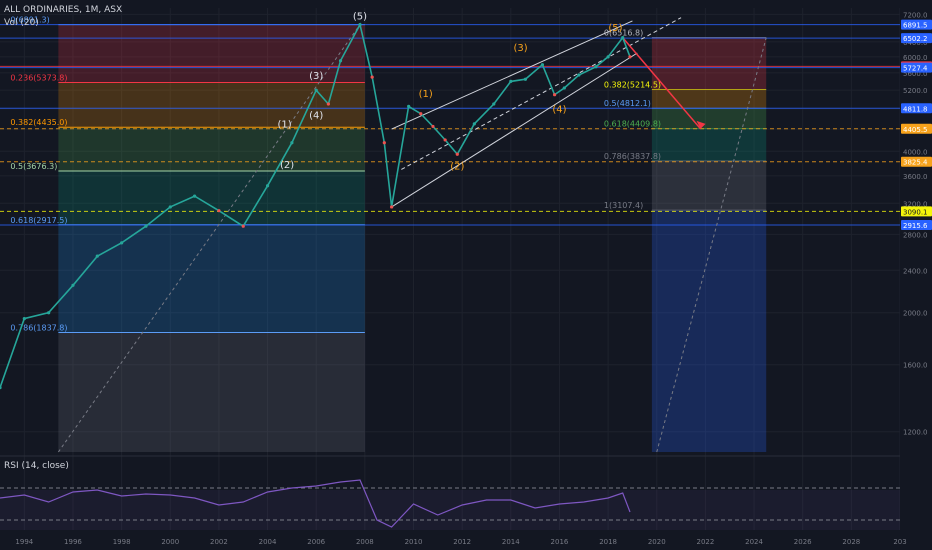  What do you see at coordinates (38, 327) in the screenshot?
I see `fib-label-left: 0.786(1837.8)` at bounding box center [38, 327].